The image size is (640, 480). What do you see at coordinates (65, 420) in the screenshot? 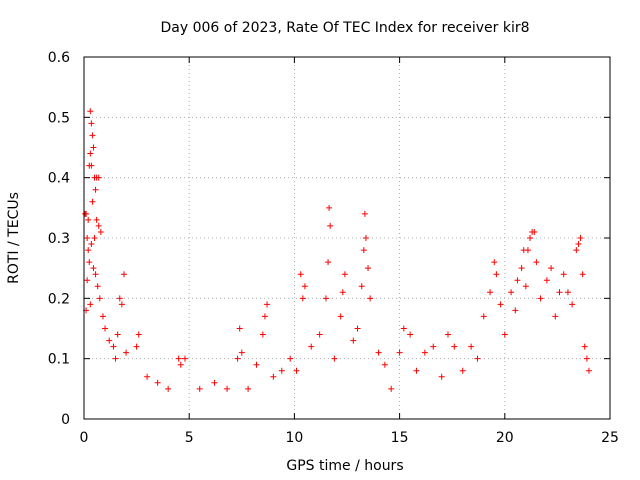
I see `y-tick-label: 0` at bounding box center [65, 420].